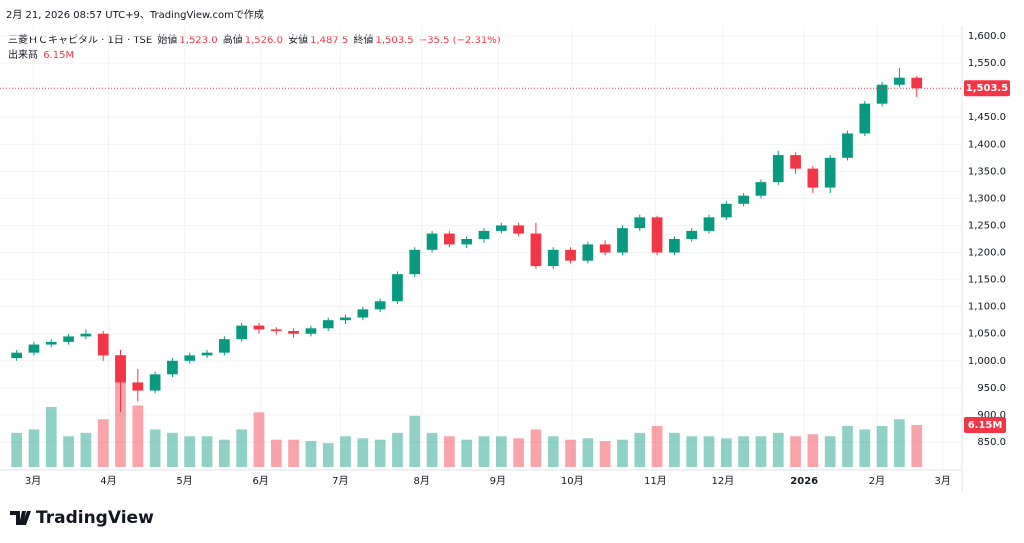  I want to click on last-price-label: 1,503.5, so click(987, 88).